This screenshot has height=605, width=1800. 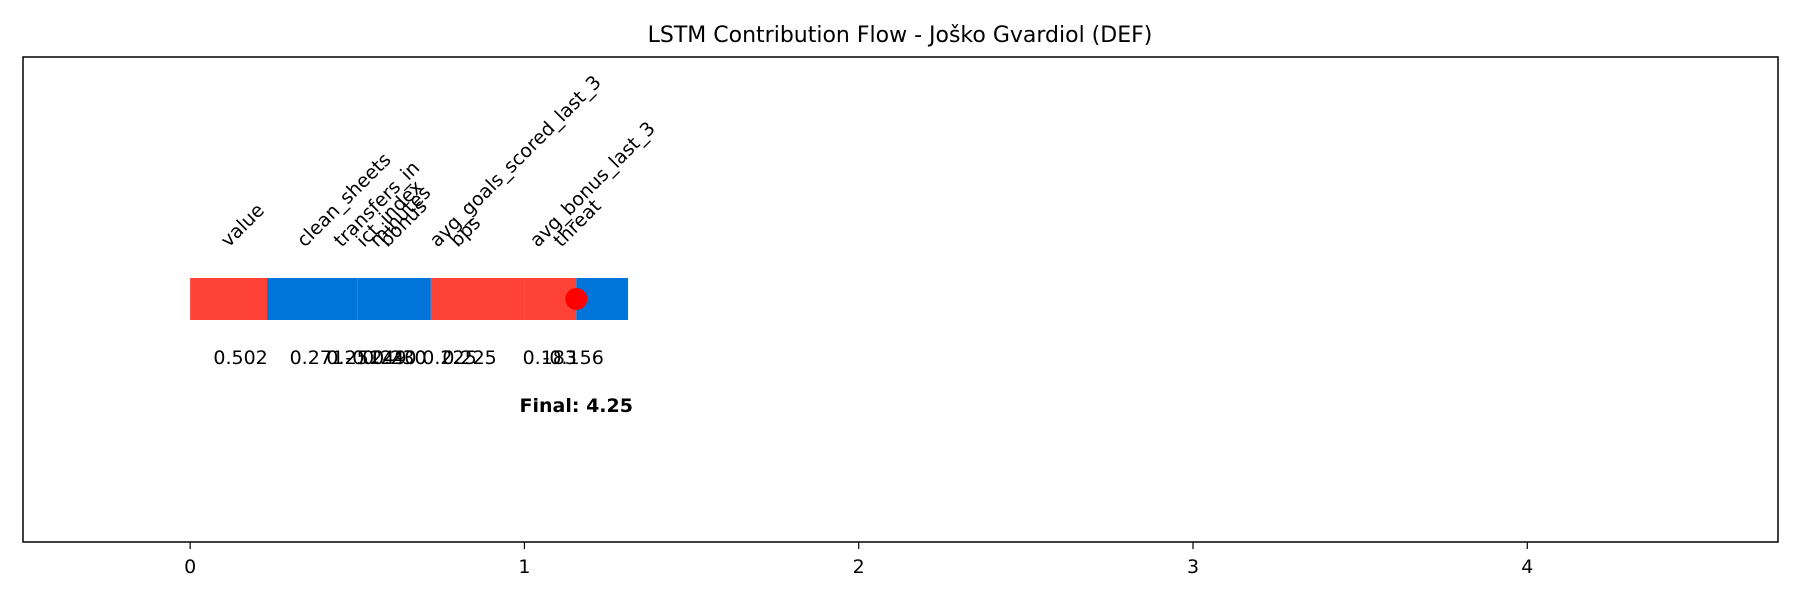 What do you see at coordinates (576, 299) in the screenshot?
I see `final-marker` at bounding box center [576, 299].